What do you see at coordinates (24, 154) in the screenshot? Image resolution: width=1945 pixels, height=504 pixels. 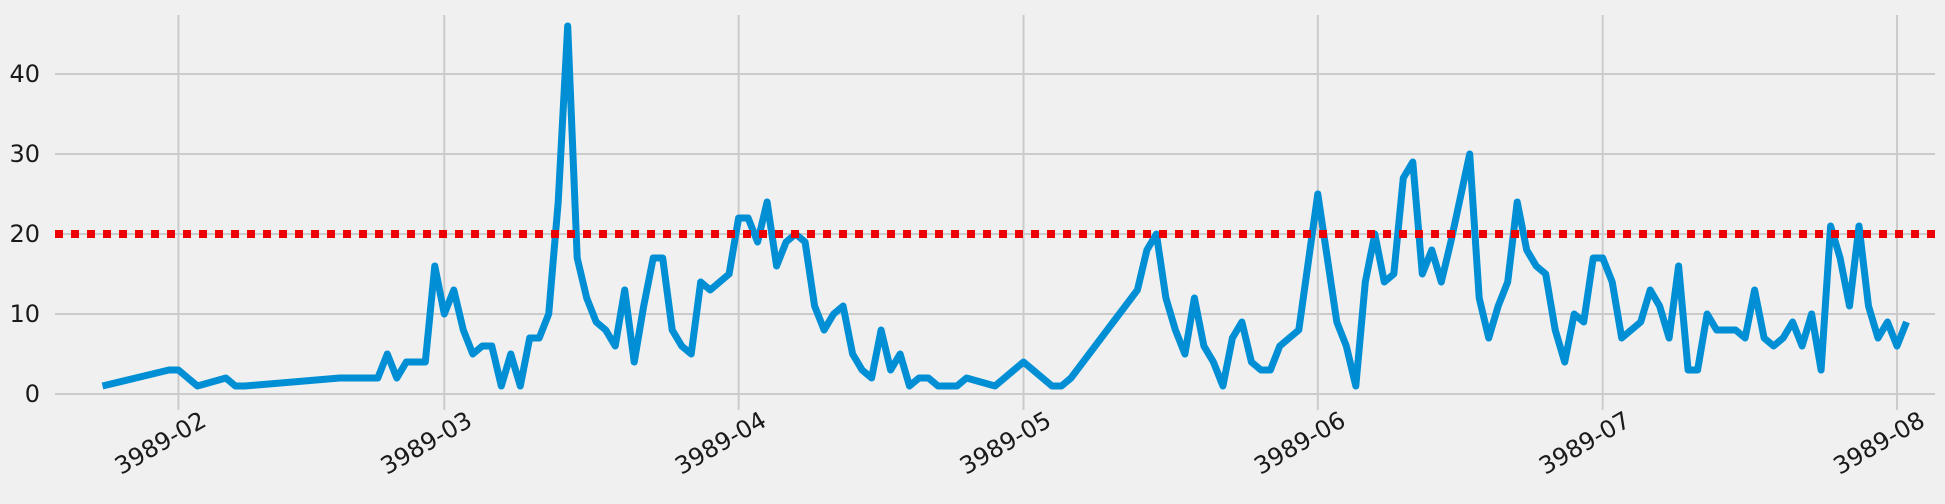 I see `y-tick-label: 30` at bounding box center [24, 154].